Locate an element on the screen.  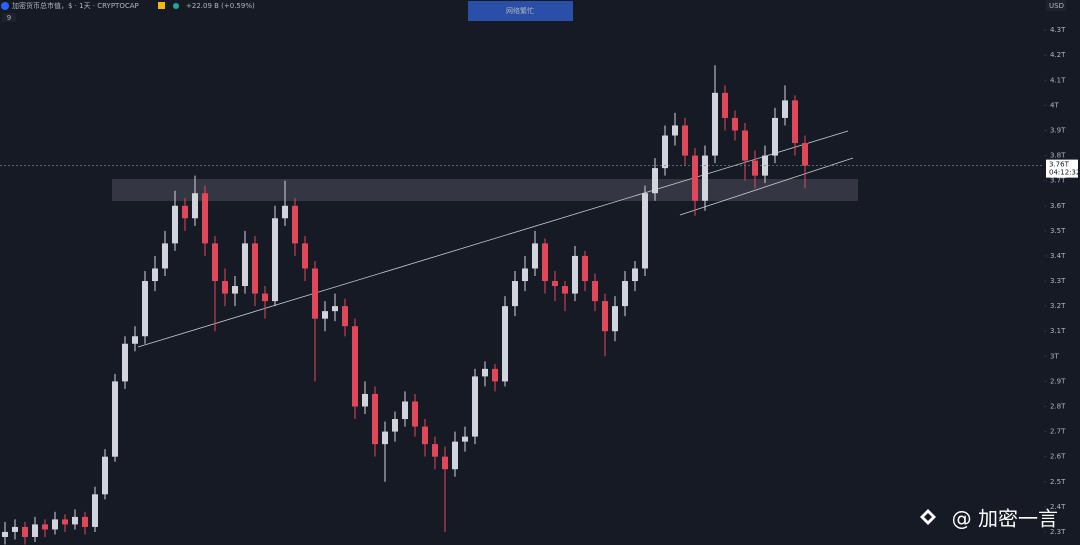
header-change: +22.09 B (+0.59%) is located at coordinates (220, 6).